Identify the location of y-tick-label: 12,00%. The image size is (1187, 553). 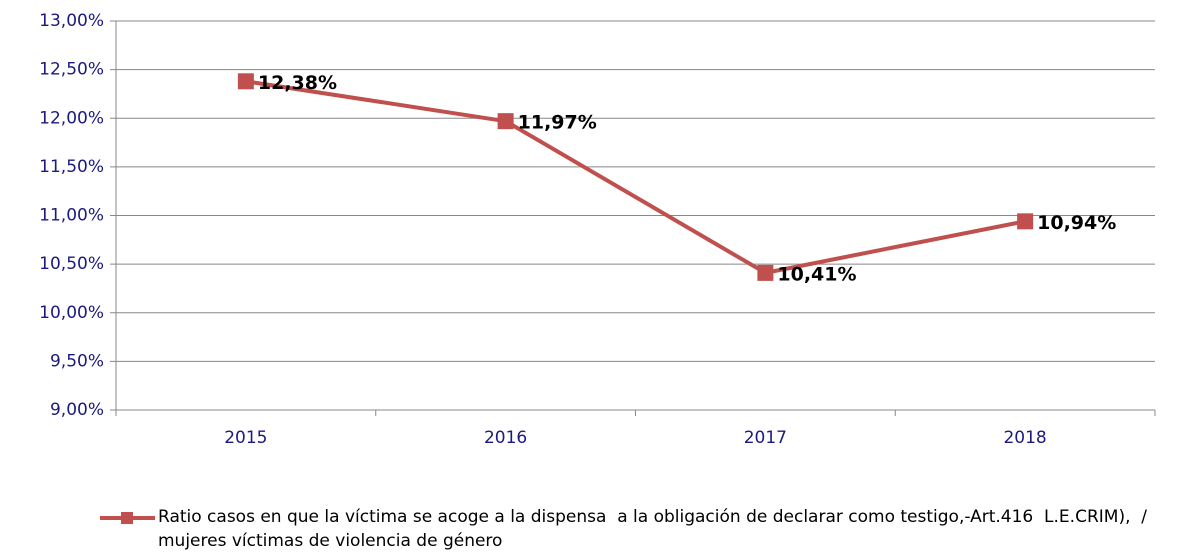
(71, 118).